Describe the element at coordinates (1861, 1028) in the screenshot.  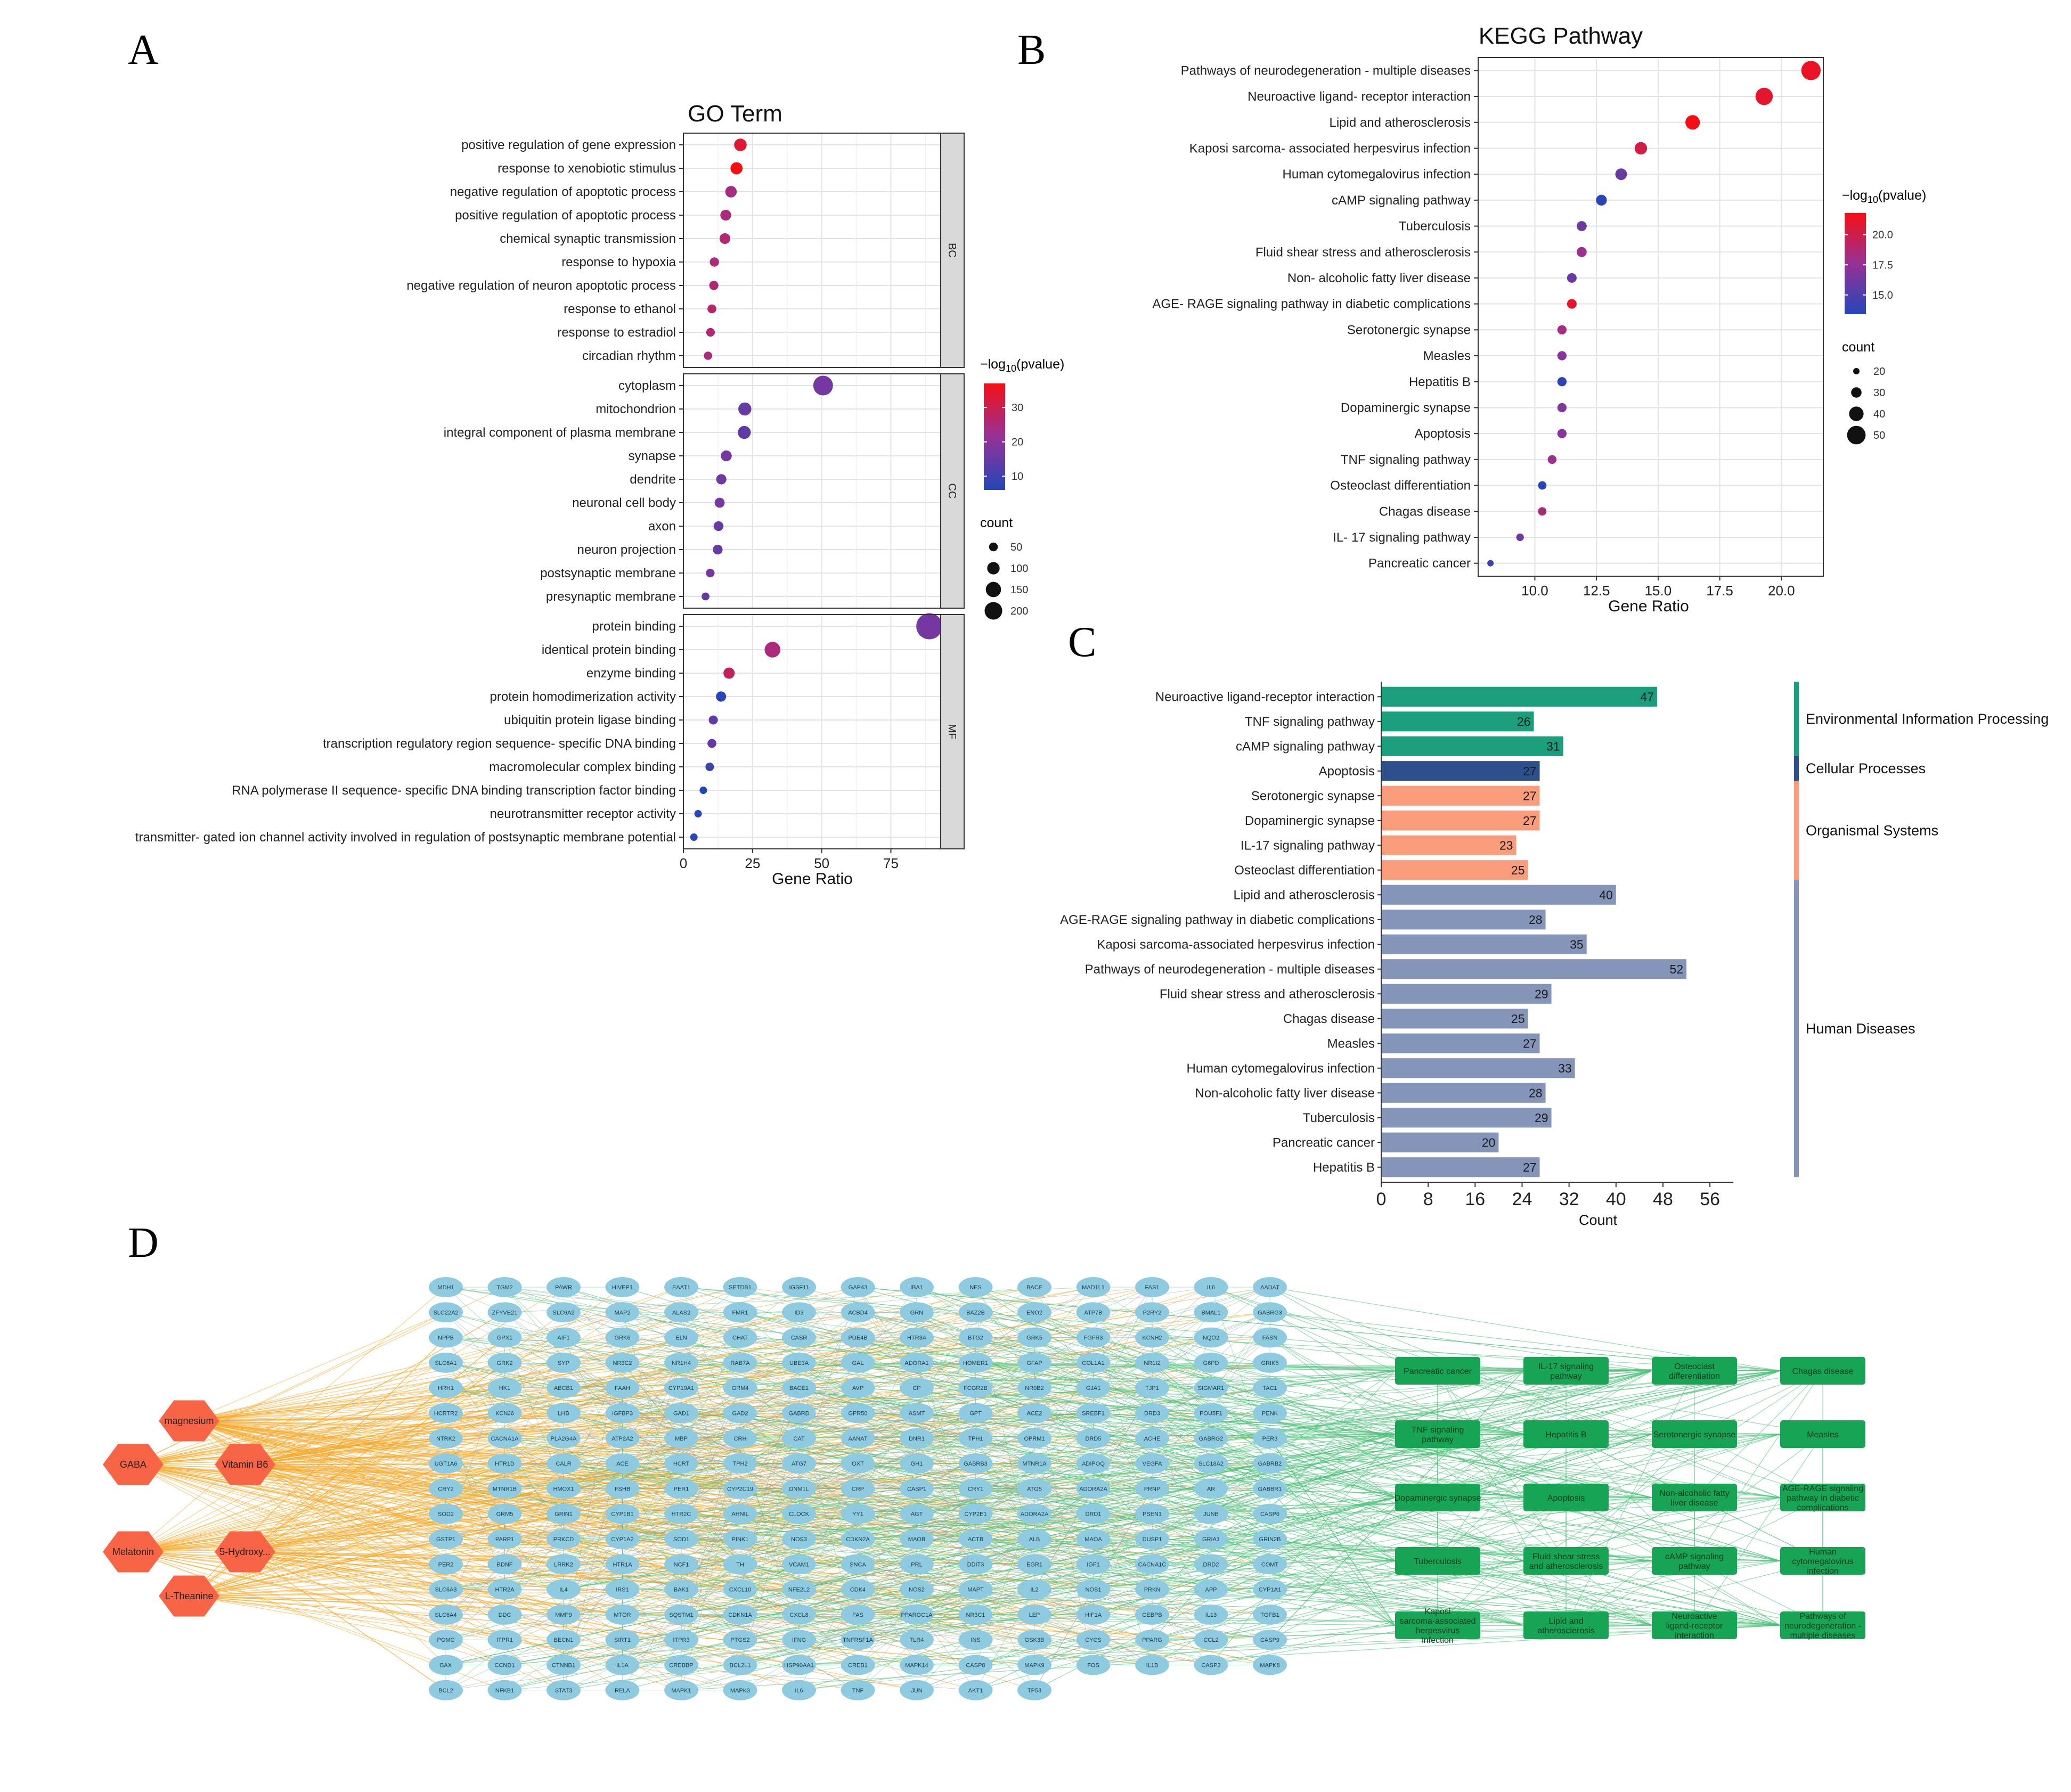
I see `group-label: Human Diseases` at that location.